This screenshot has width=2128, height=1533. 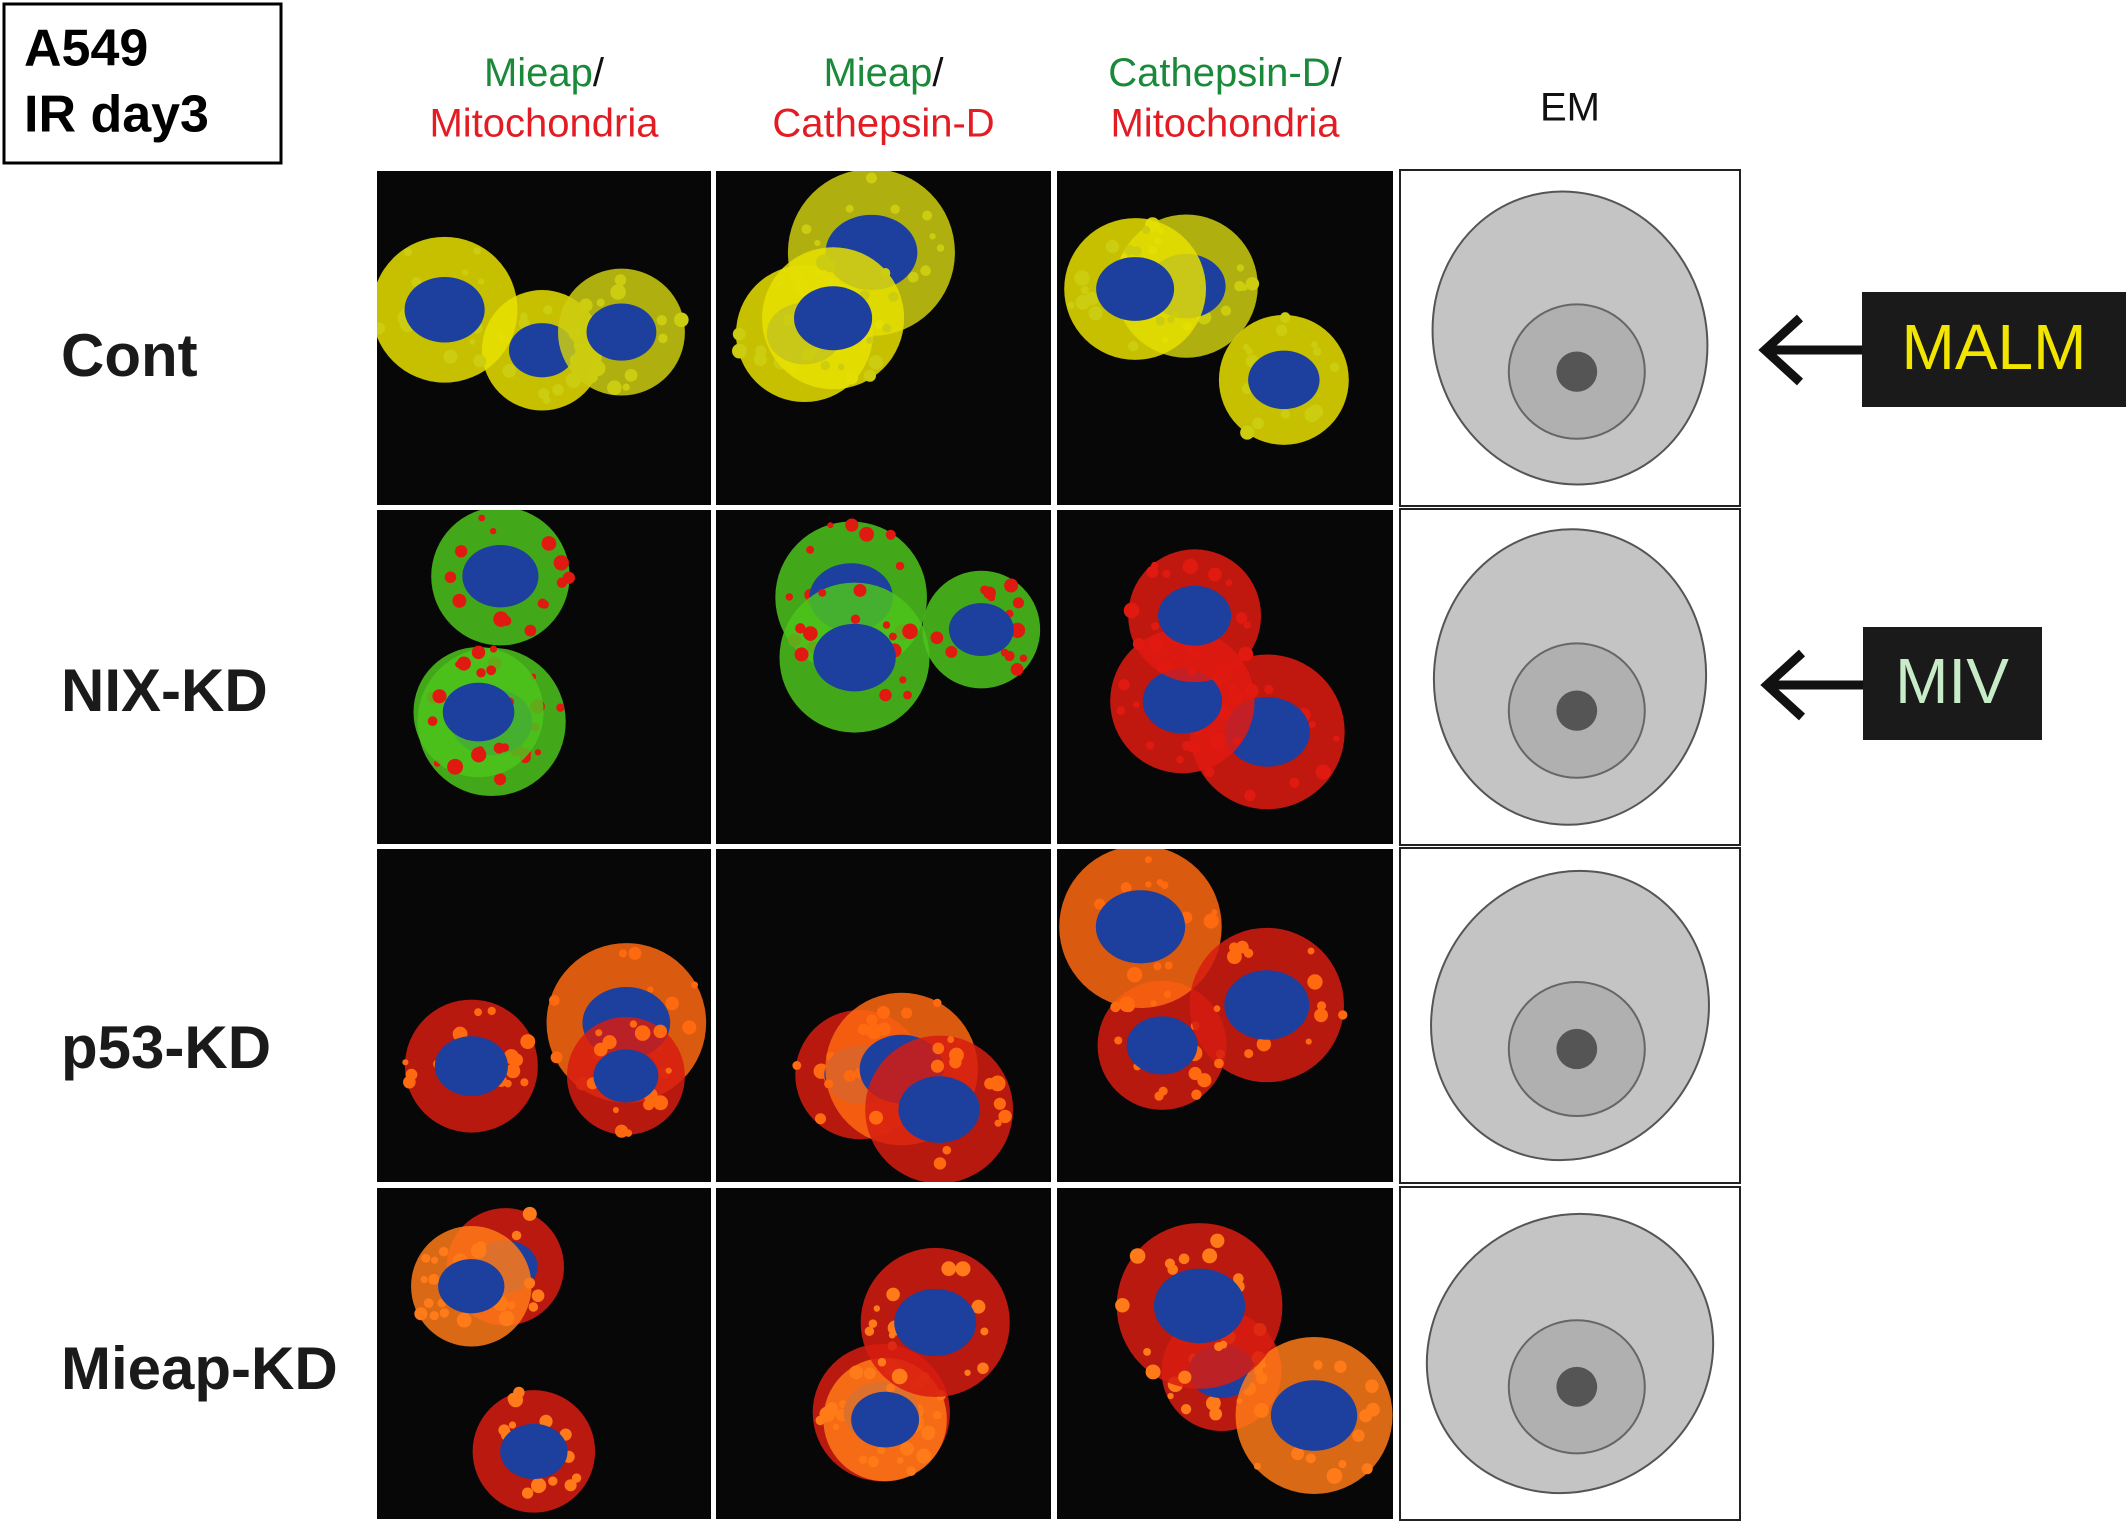 I want to click on header-top: Mieap, so click(x=538, y=73).